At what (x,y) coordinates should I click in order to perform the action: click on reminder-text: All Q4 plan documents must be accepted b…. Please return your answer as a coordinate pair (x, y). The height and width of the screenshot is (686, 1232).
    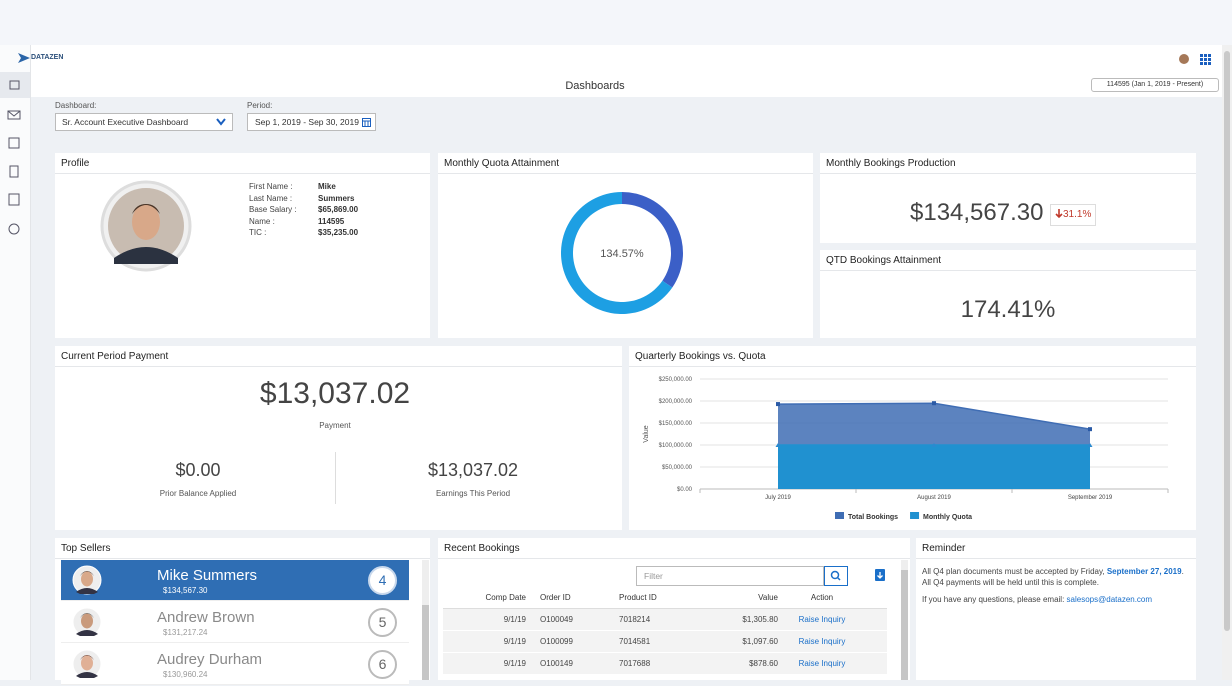
    Looking at the image, I should click on (1053, 585).